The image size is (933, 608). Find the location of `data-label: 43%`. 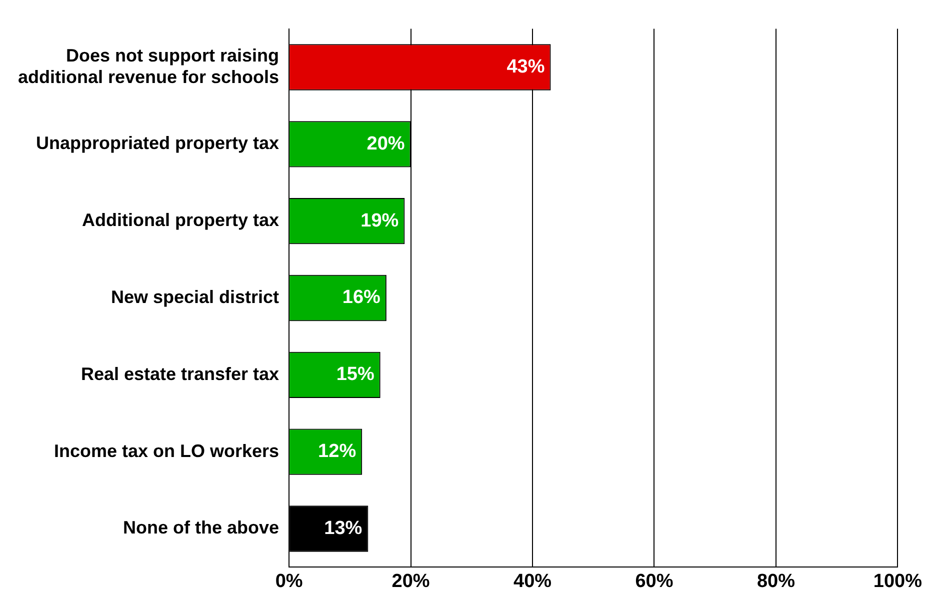

data-label: 43% is located at coordinates (525, 67).